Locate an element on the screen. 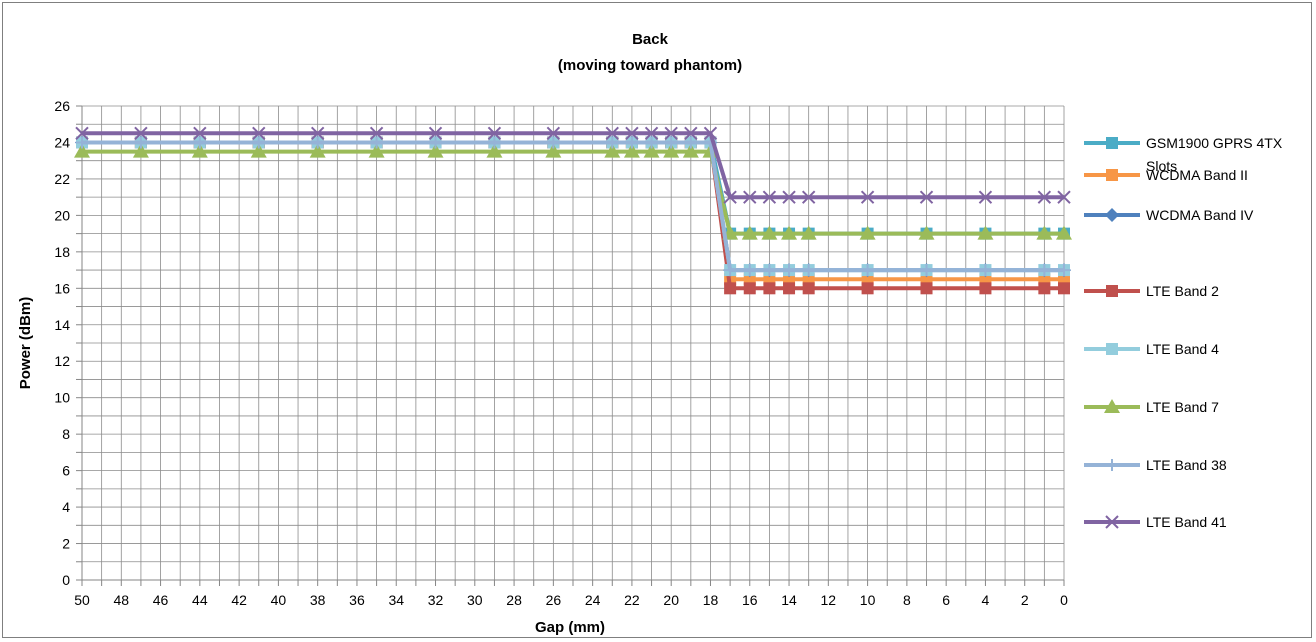 The height and width of the screenshot is (642, 1316). x-tick-label: 18 is located at coordinates (711, 600).